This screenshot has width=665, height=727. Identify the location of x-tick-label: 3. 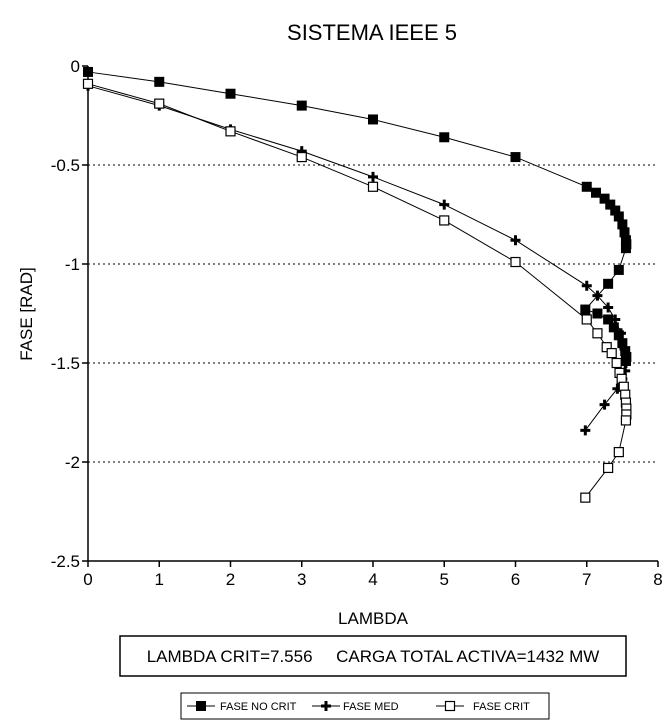
(301, 579).